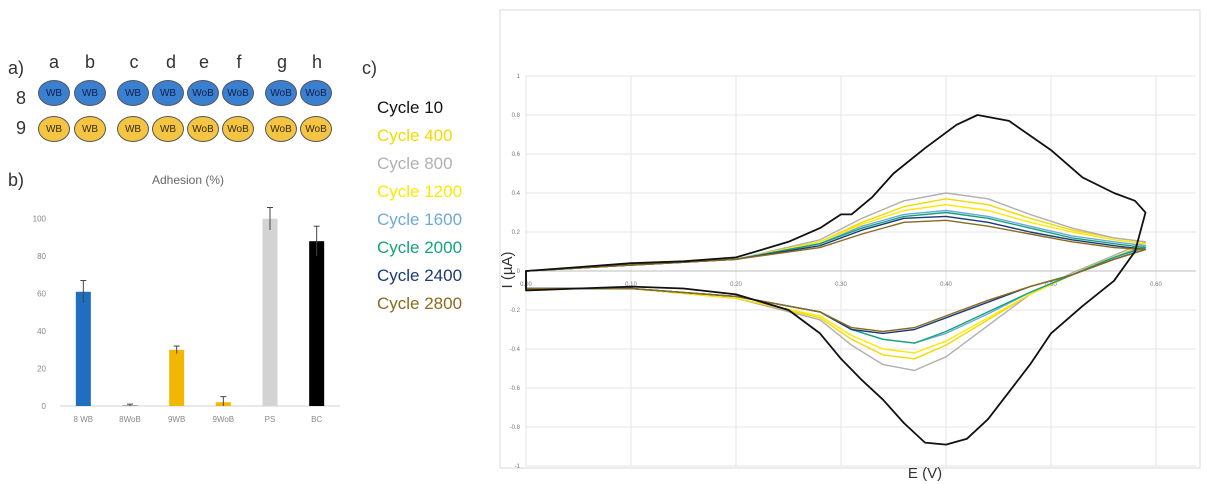  Describe the element at coordinates (21, 128) in the screenshot. I see `row-label-9: 9` at that location.